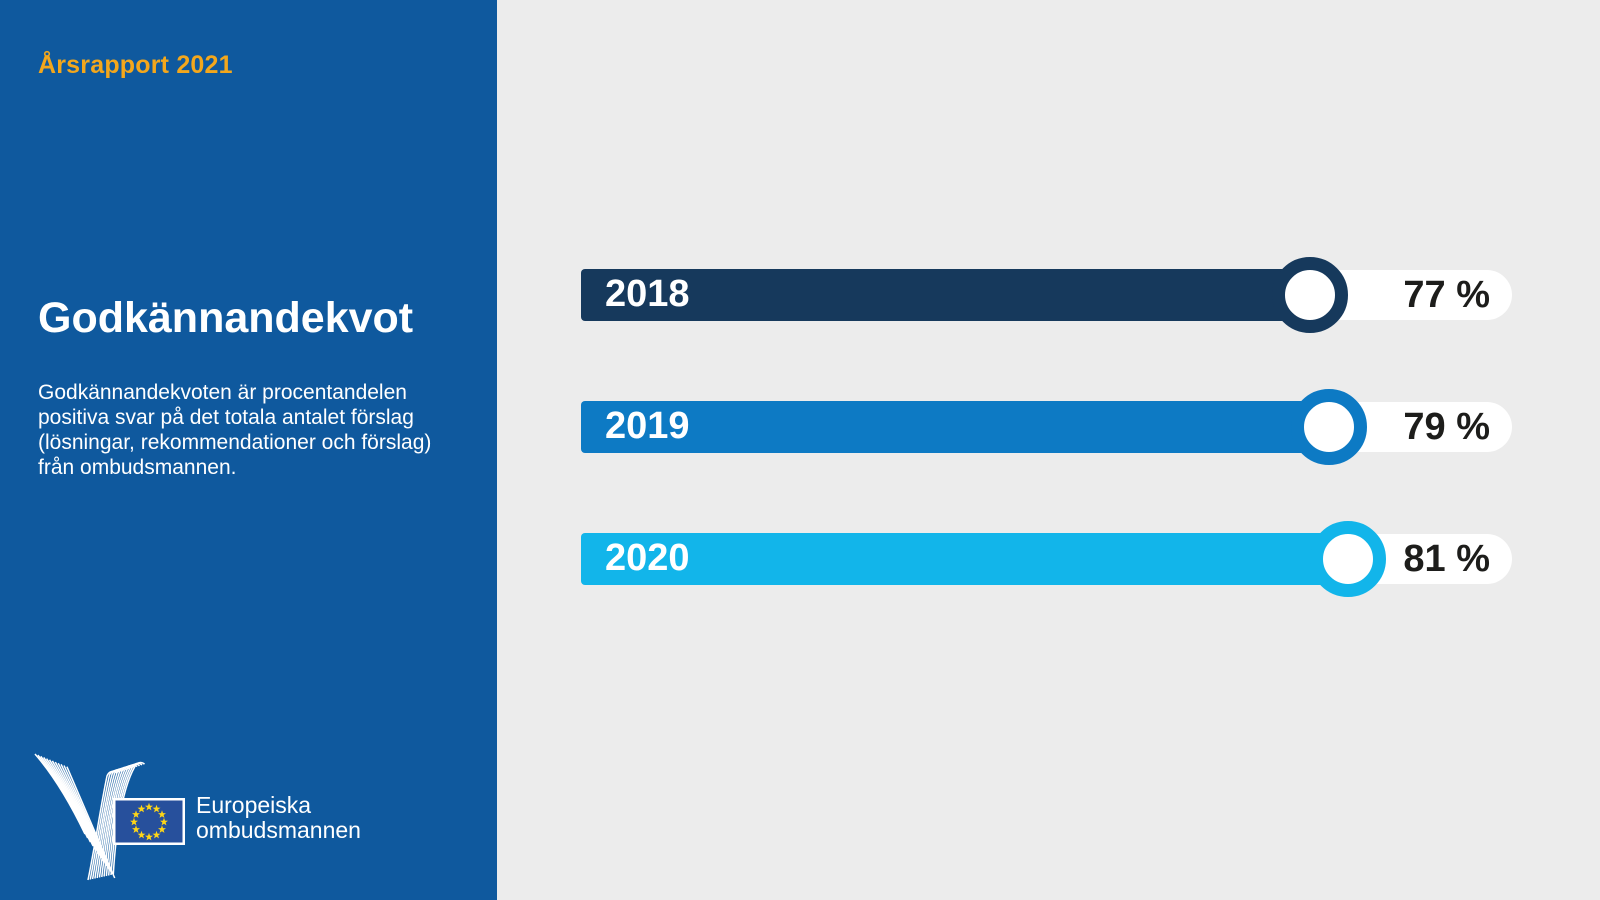 Image resolution: width=1600 pixels, height=900 pixels. I want to click on bar-value-label: 79 %, so click(1446, 426).